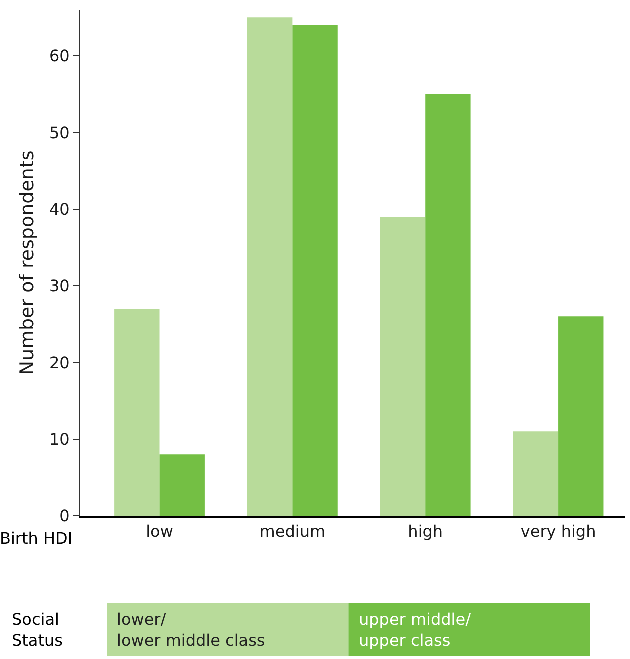  I want to click on x-tick-label: very high, so click(558, 532).